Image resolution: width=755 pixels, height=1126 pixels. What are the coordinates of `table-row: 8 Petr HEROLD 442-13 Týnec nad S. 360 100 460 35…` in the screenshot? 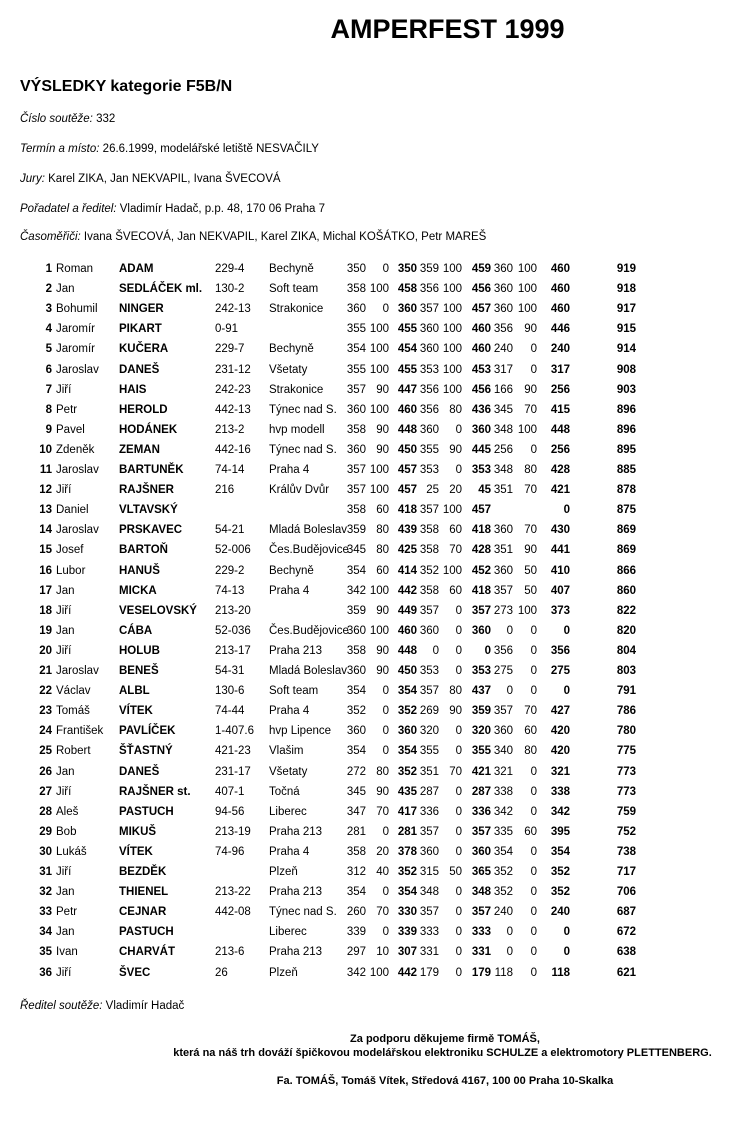 It's located at (377, 414).